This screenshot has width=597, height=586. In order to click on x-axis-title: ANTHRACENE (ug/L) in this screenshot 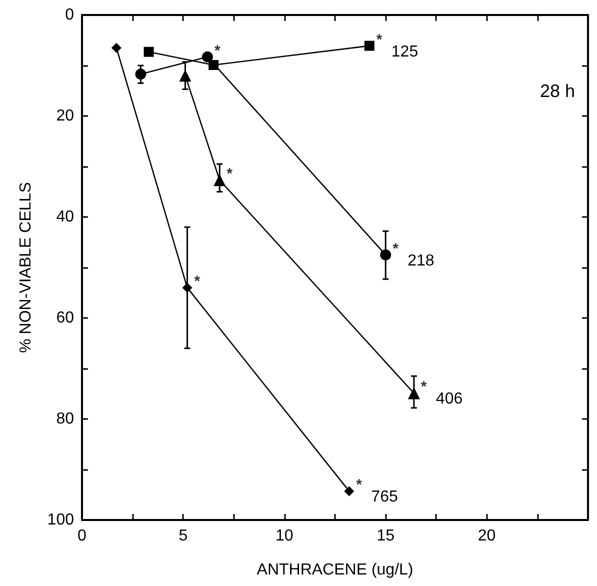, I will do `click(335, 570)`.